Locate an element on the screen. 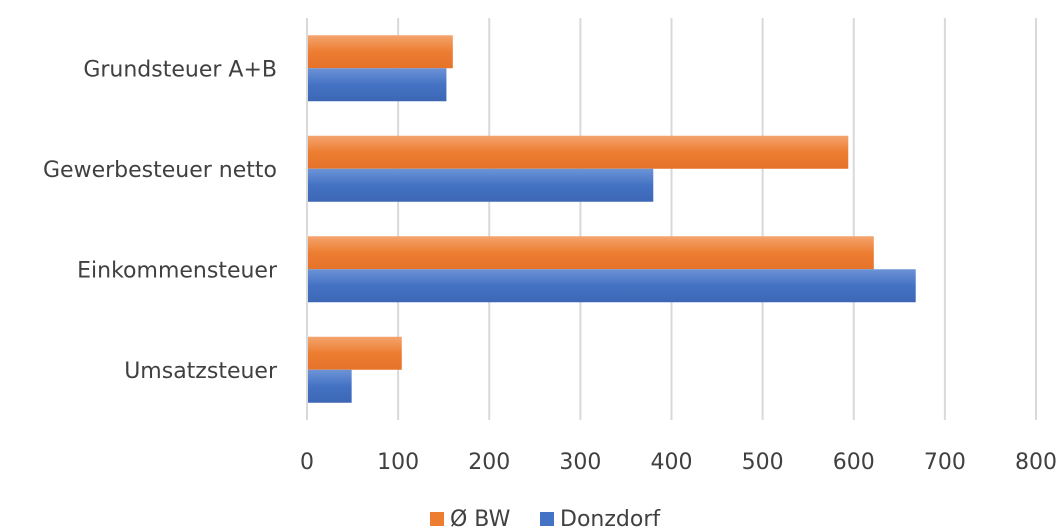 Image resolution: width=1064 pixels, height=532 pixels. bar-grundsteuer-a-b-o-bw is located at coordinates (380, 52).